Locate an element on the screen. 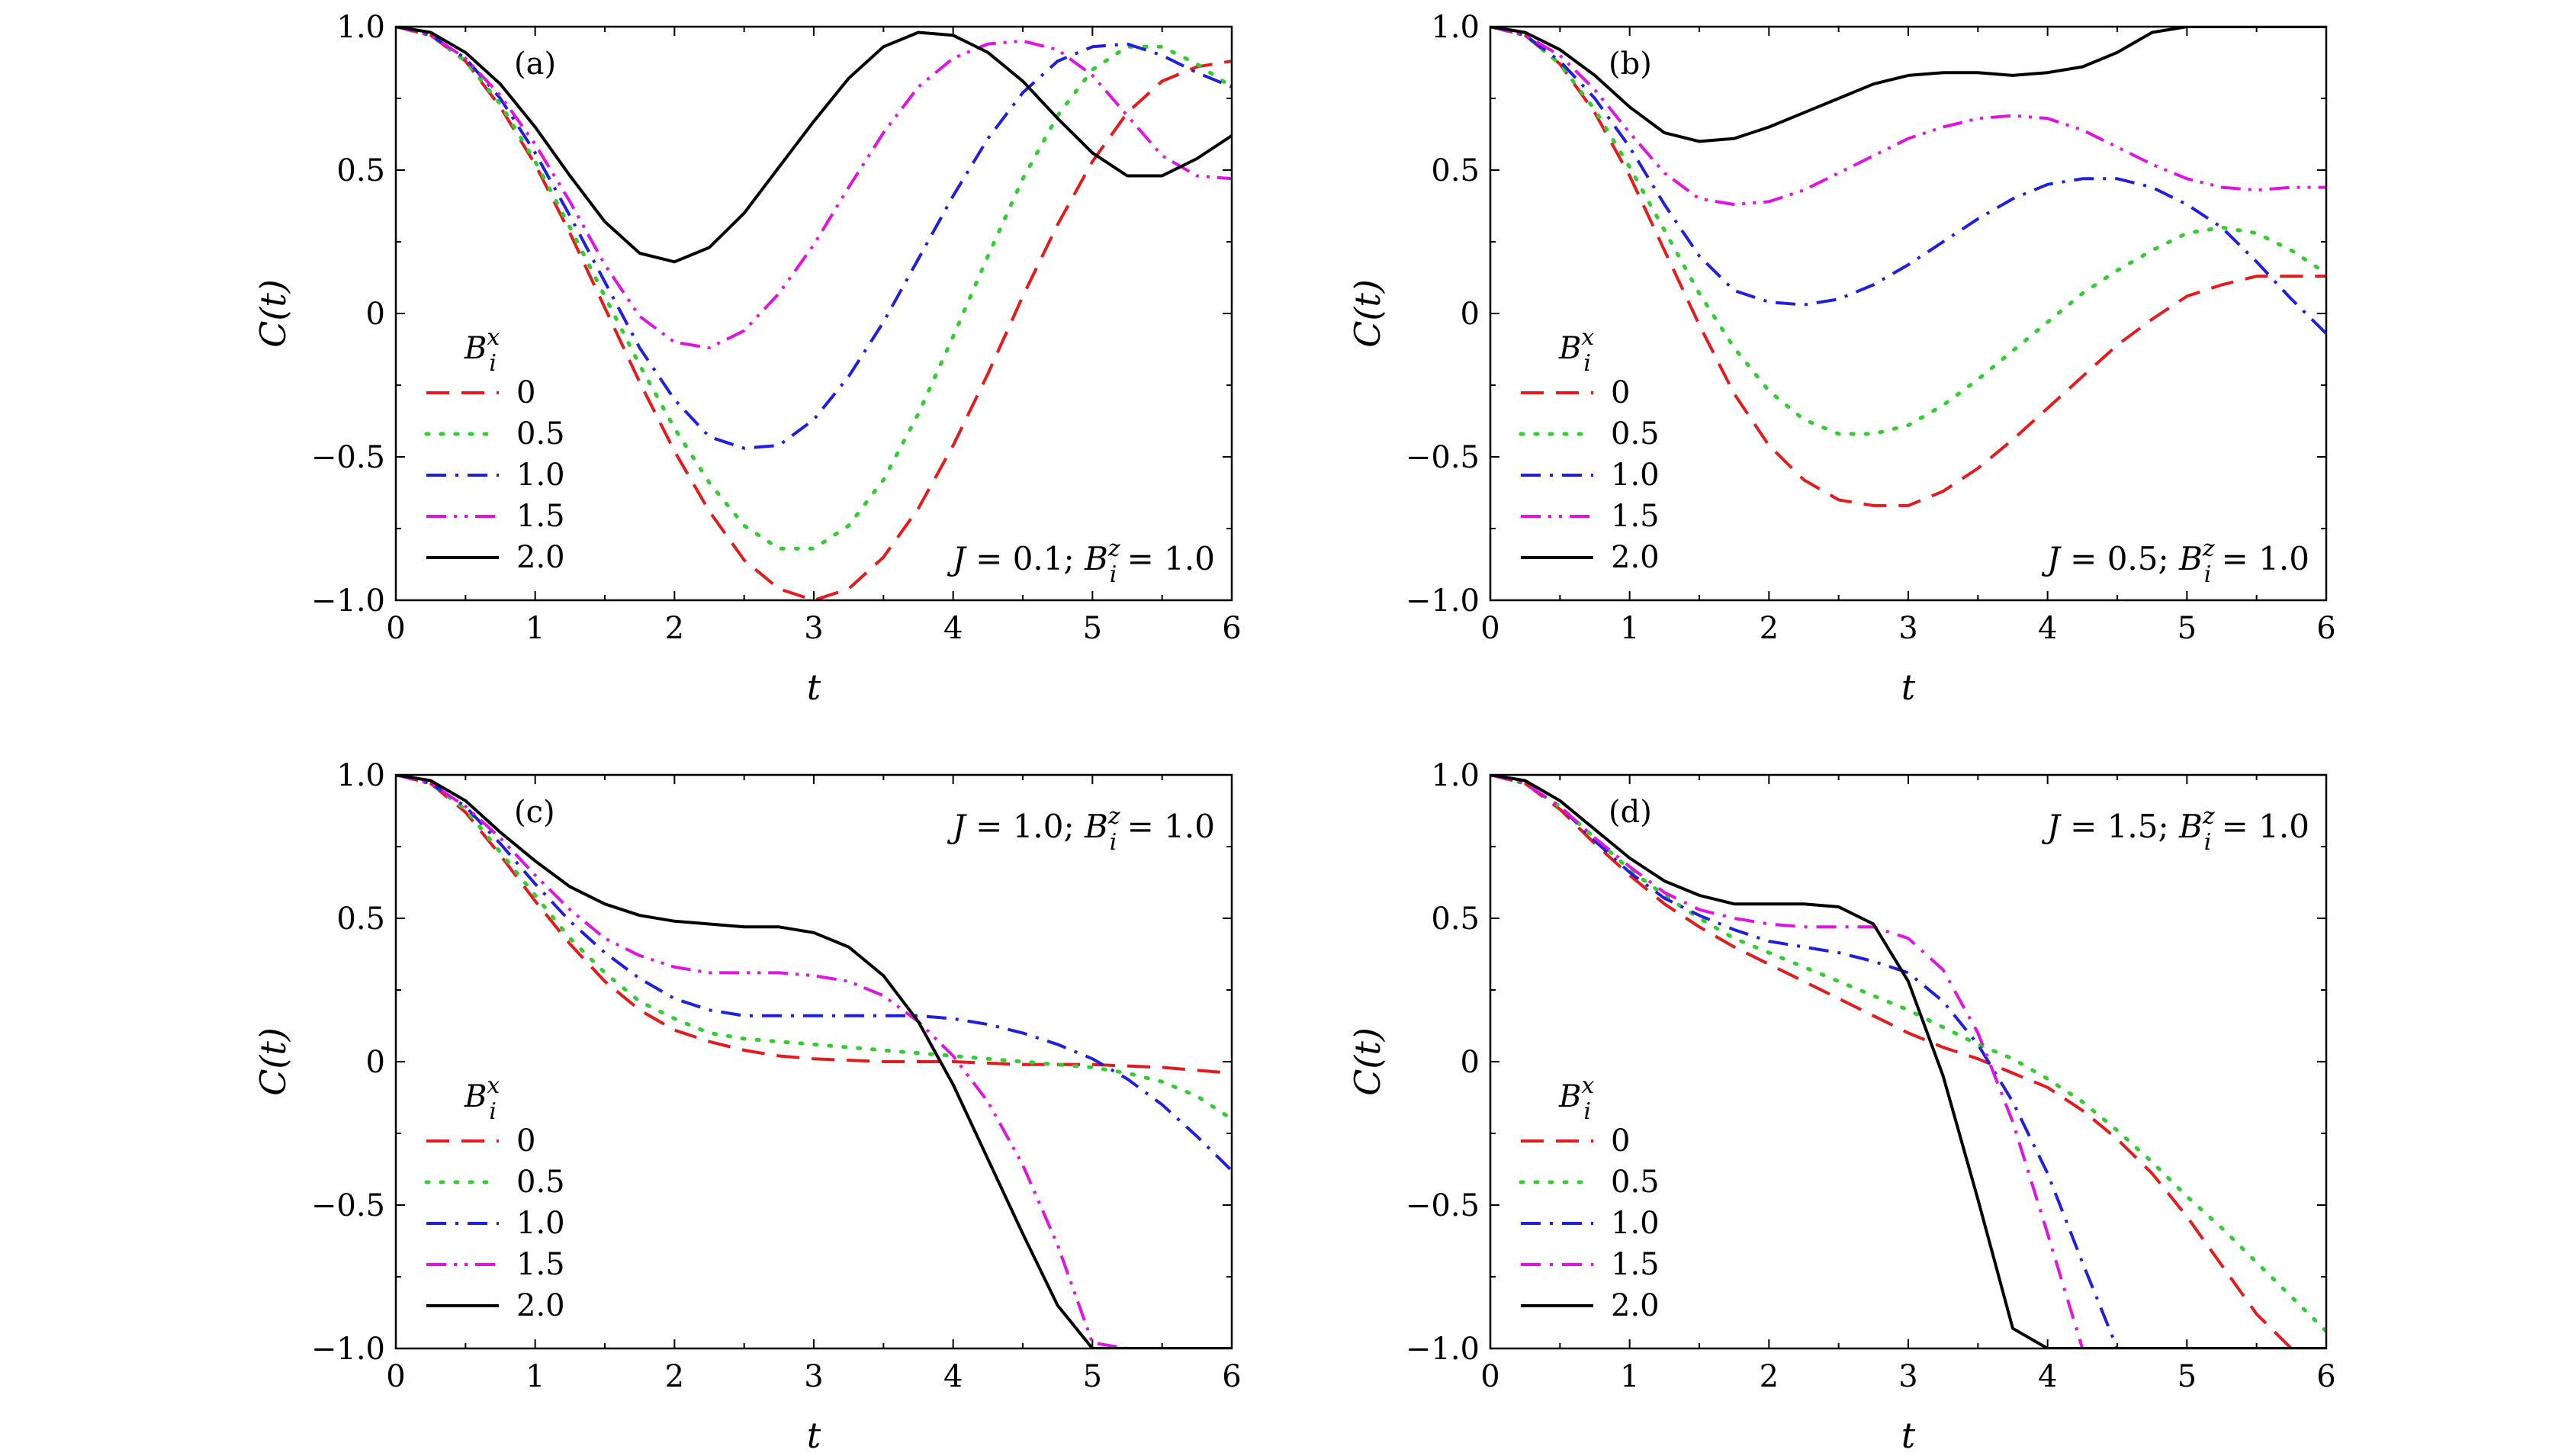 The image size is (2552, 1456). parameter-annotation: J = 0.5; Bz i = 1.0 is located at coordinates (2175, 561).